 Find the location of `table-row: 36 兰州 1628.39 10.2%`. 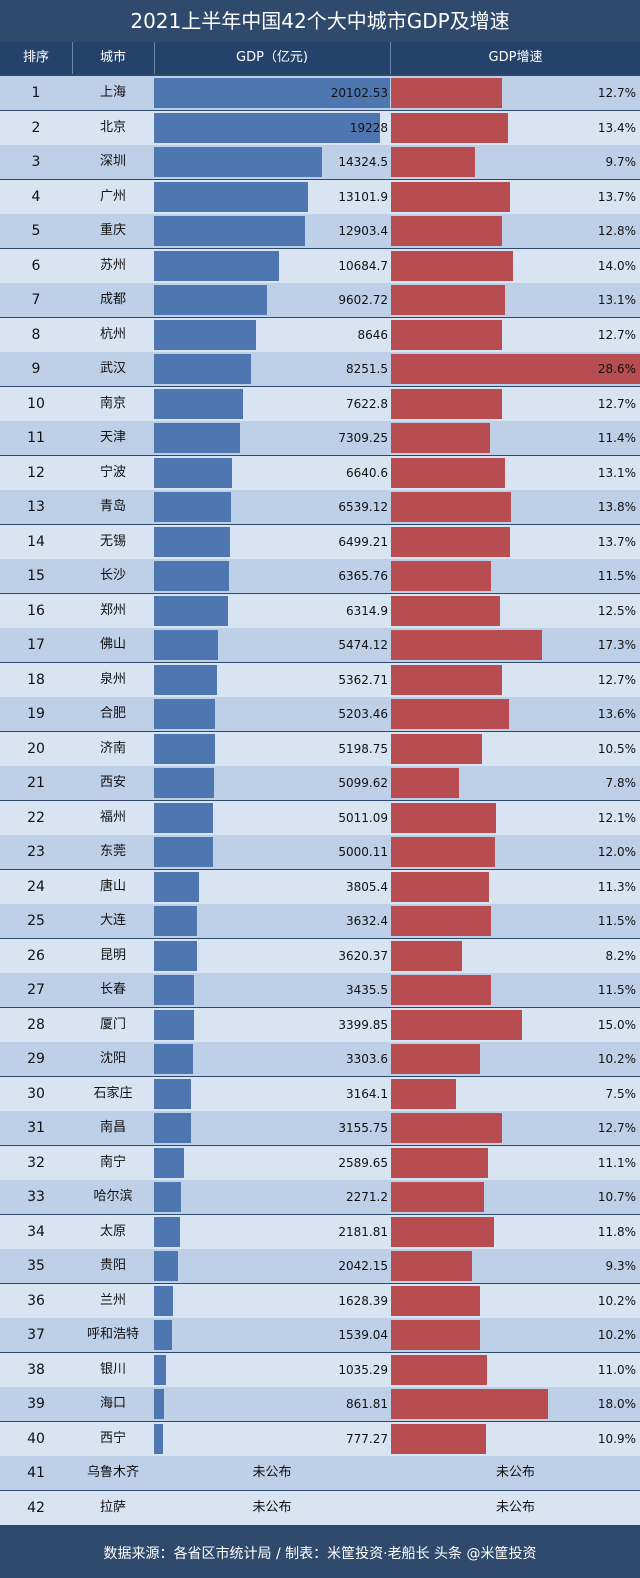

table-row: 36 兰州 1628.39 10.2% is located at coordinates (320, 1300).